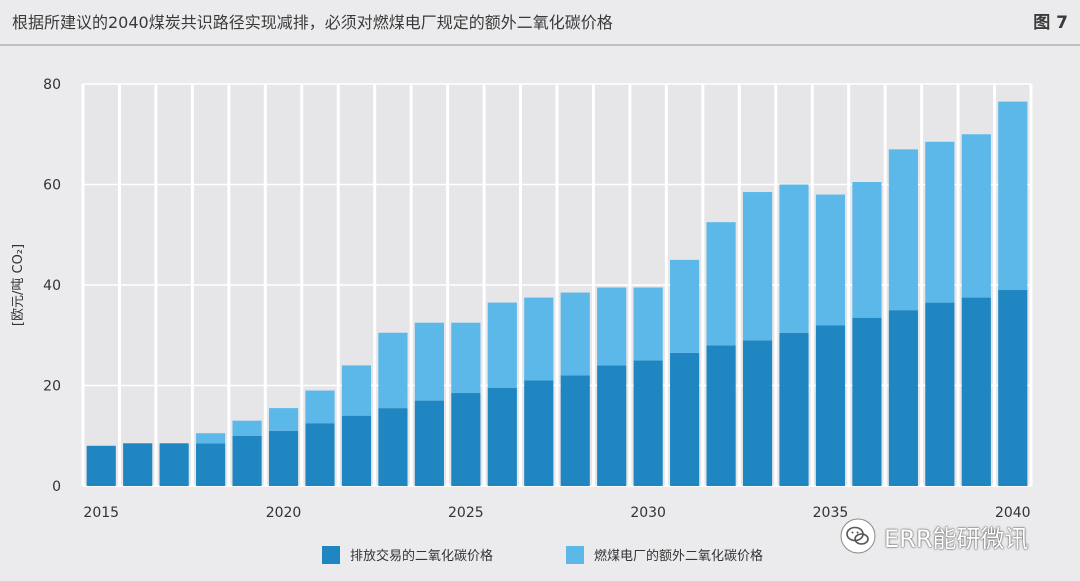 The width and height of the screenshot is (1080, 581). I want to click on x-tick-label: 2025, so click(466, 513).